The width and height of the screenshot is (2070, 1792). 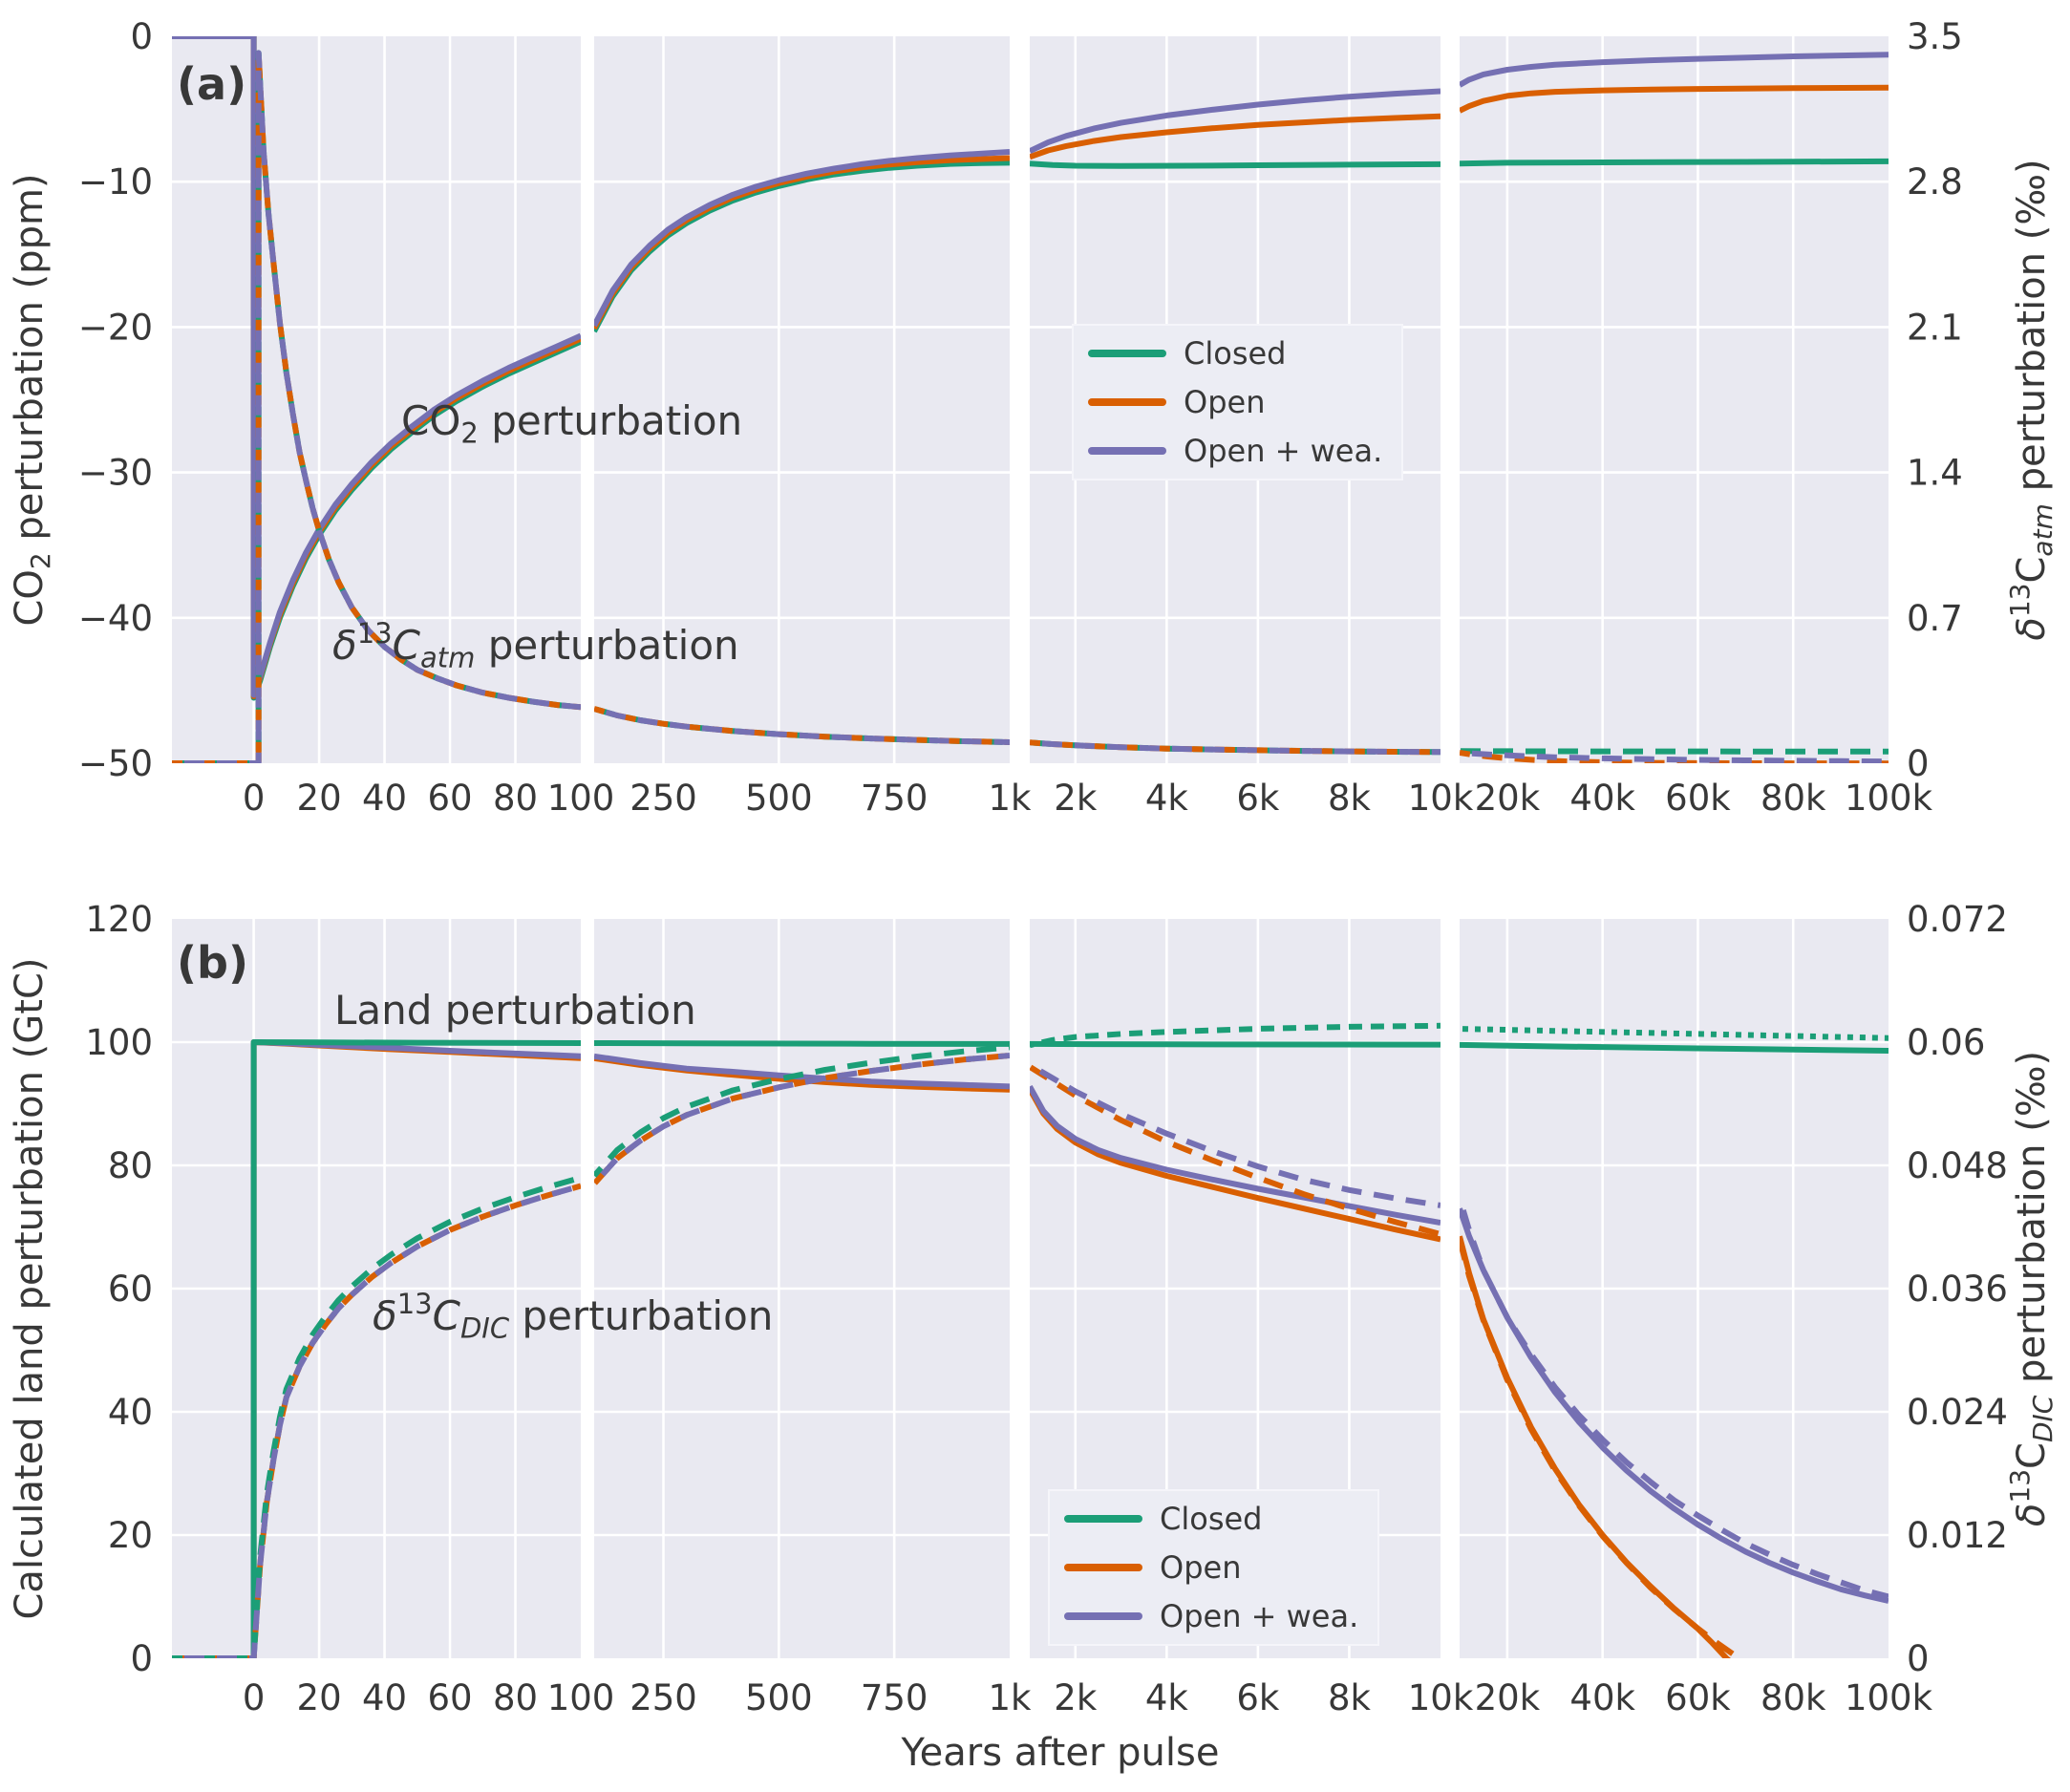 What do you see at coordinates (1935, 36) in the screenshot?
I see `right-tick-label: 3.5` at bounding box center [1935, 36].